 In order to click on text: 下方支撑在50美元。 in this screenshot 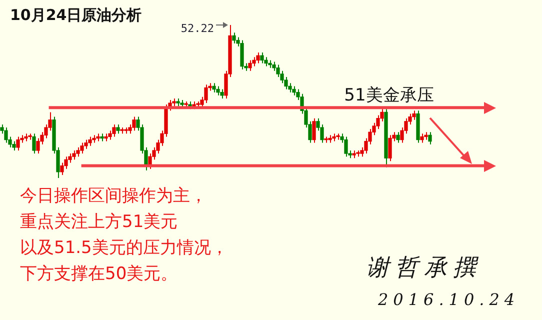, I will do `click(99, 274)`.